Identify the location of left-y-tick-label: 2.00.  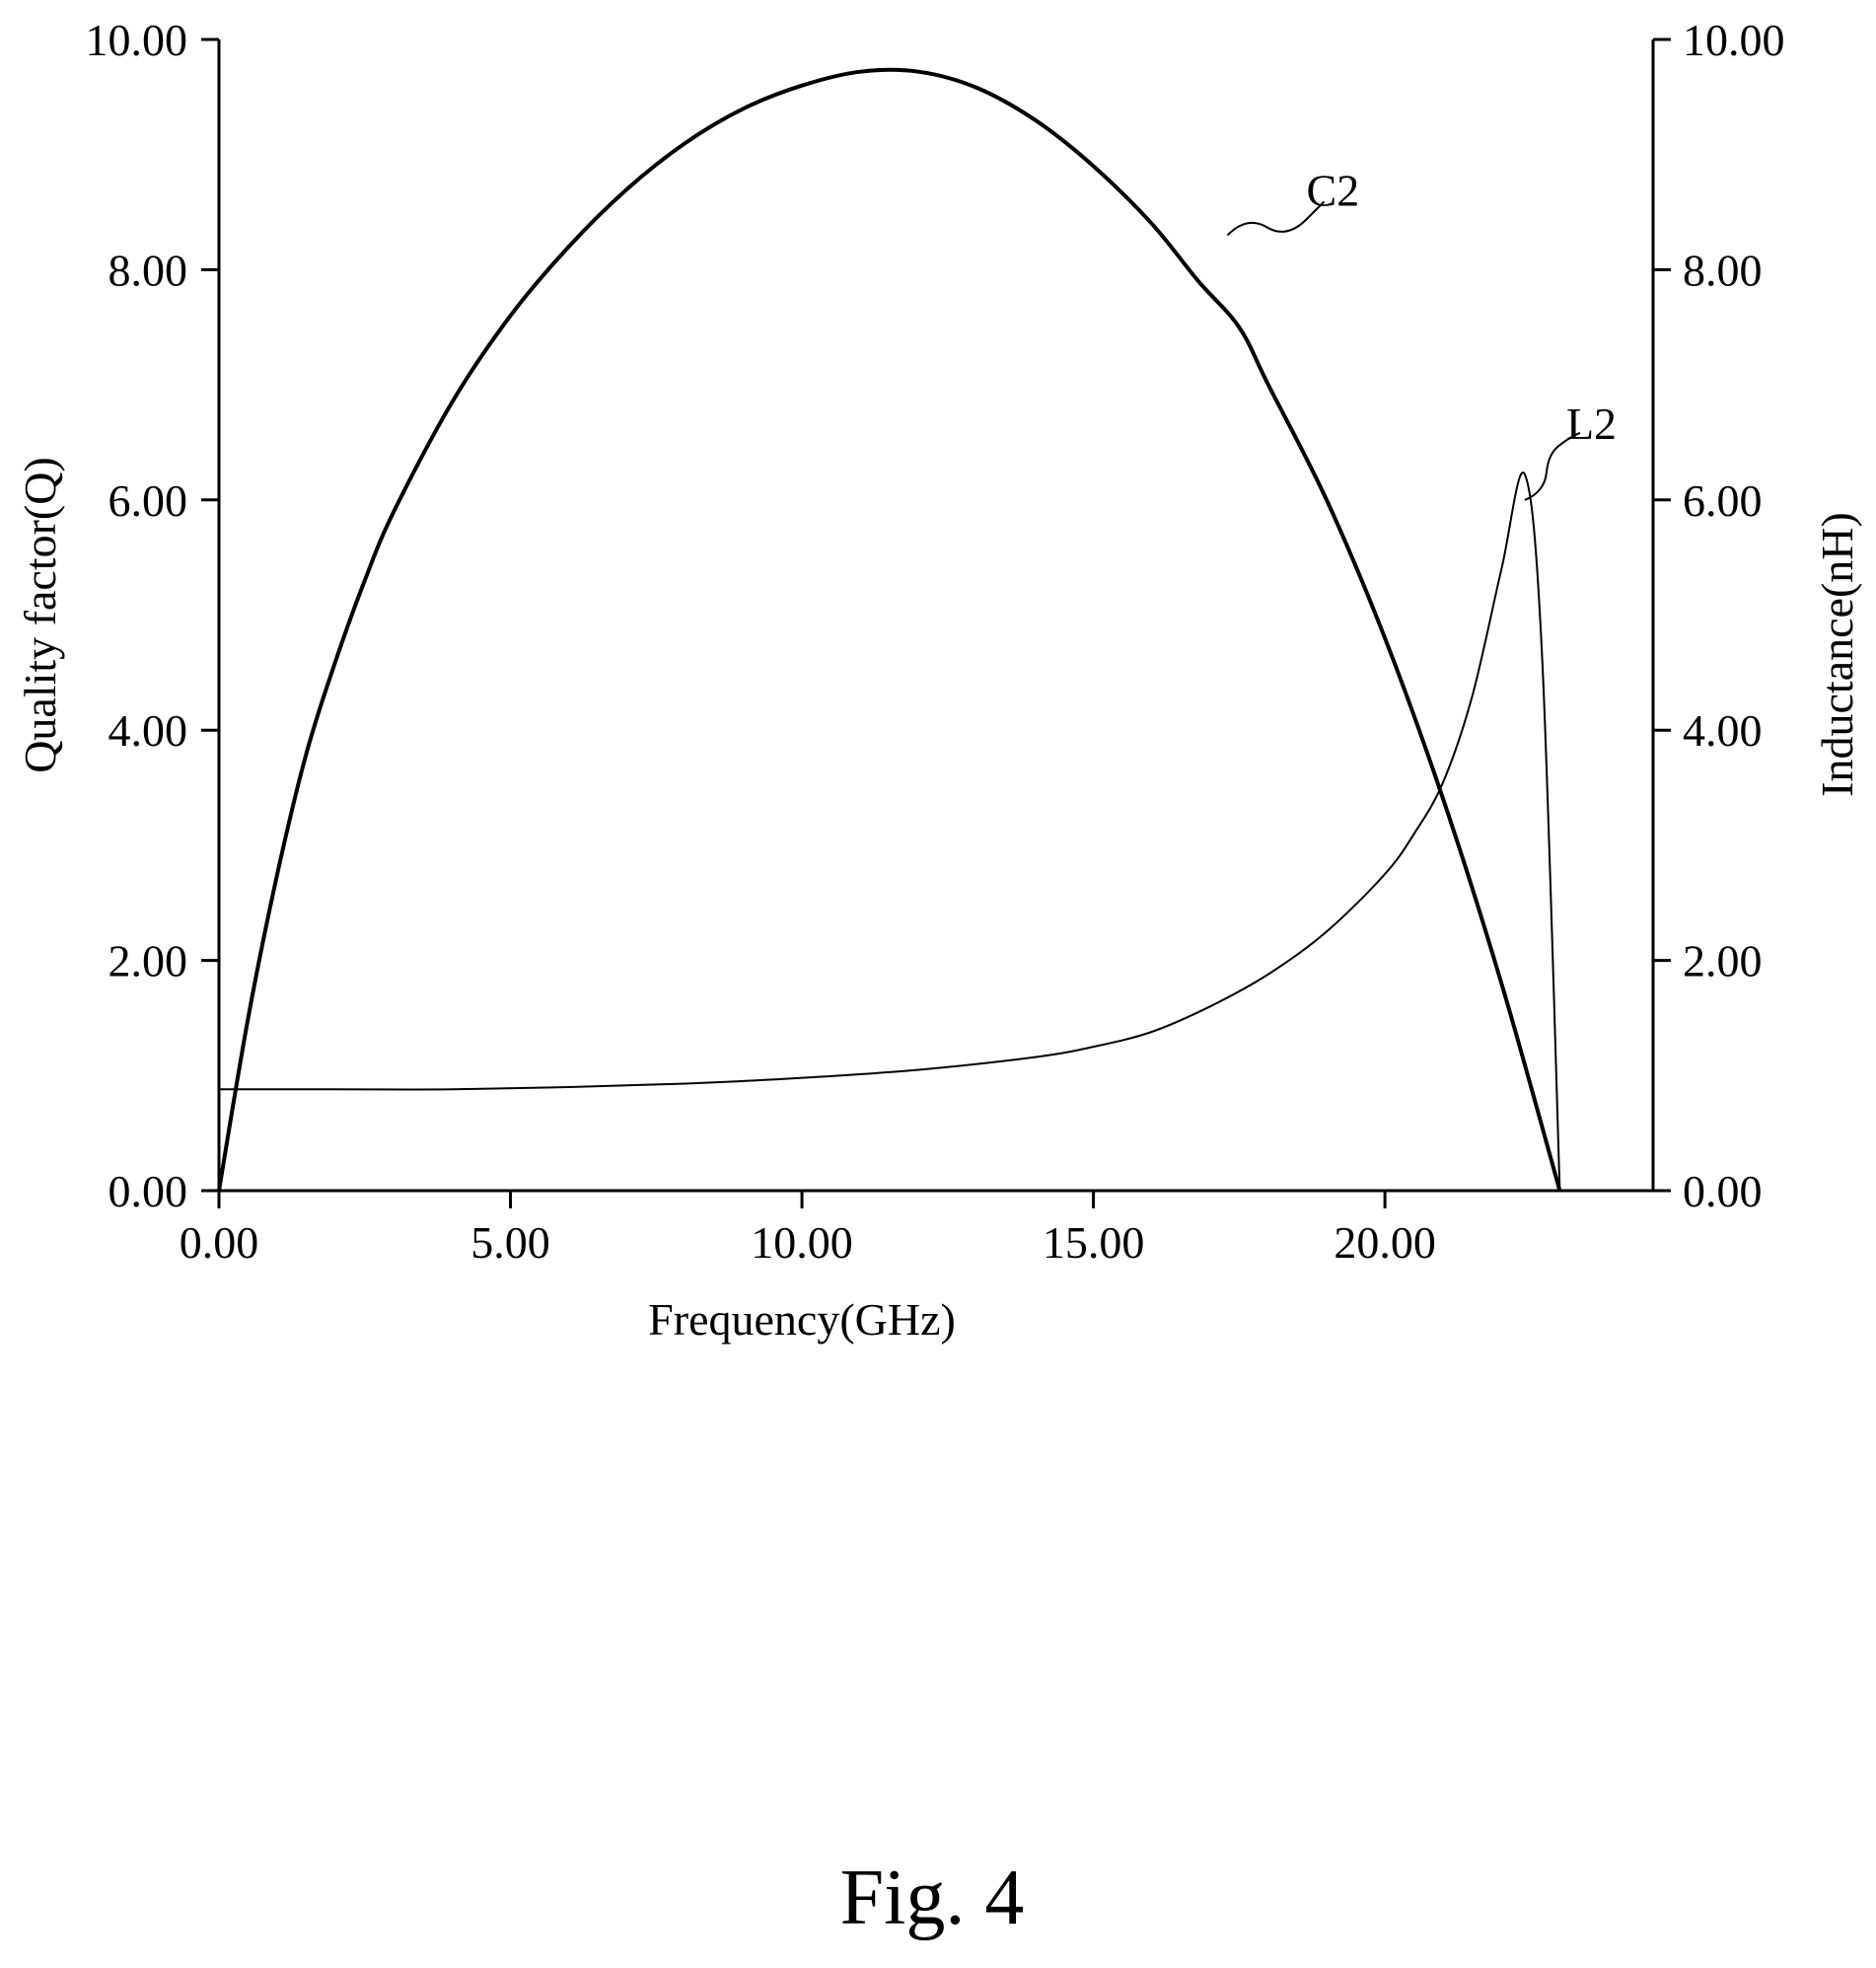
(148, 961).